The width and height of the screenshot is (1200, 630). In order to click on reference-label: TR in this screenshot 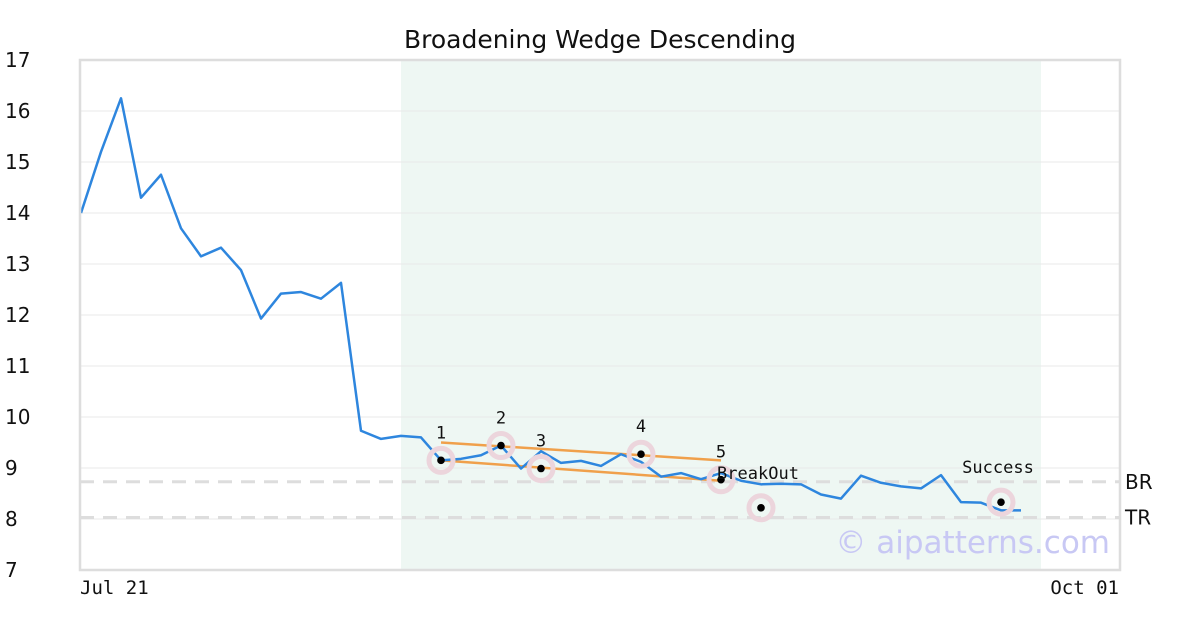, I will do `click(1137, 517)`.